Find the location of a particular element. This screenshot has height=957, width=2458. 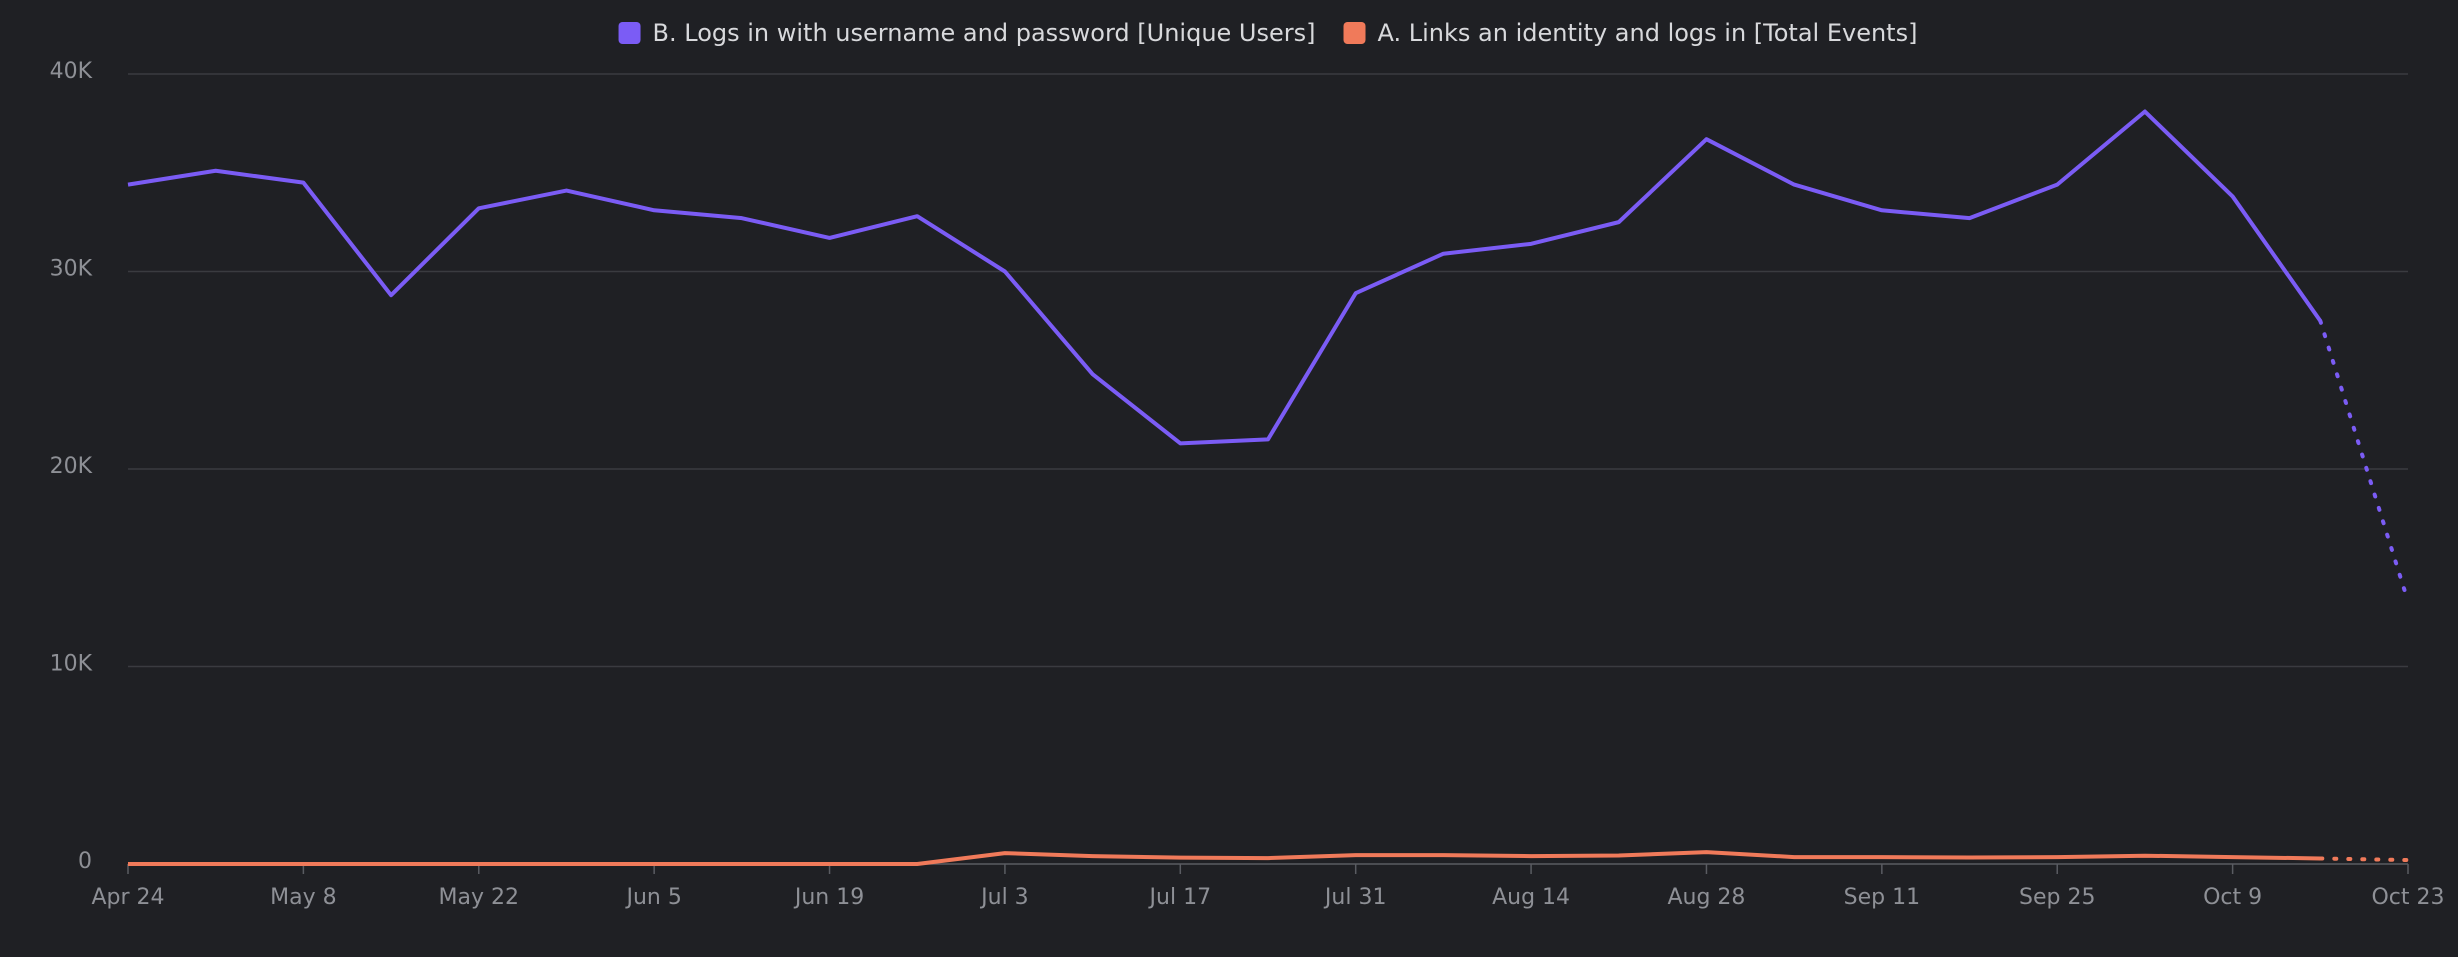

x-tick-label: Aug 28 is located at coordinates (1706, 897).